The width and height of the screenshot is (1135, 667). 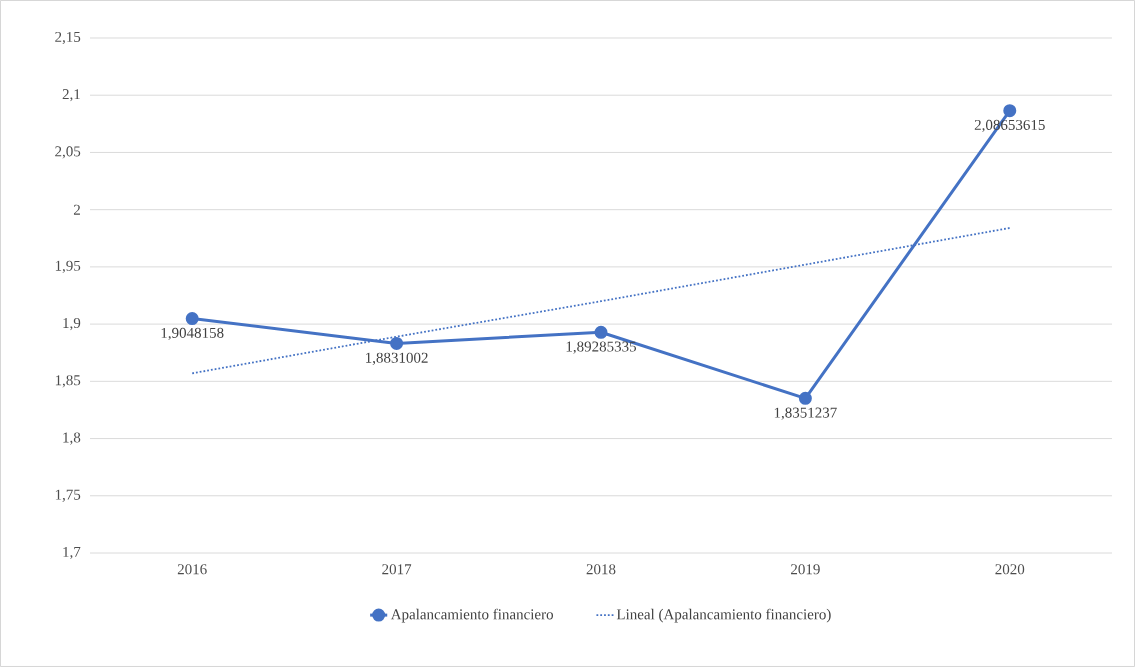 What do you see at coordinates (805, 413) in the screenshot?
I see `data-label: 1,8351237` at bounding box center [805, 413].